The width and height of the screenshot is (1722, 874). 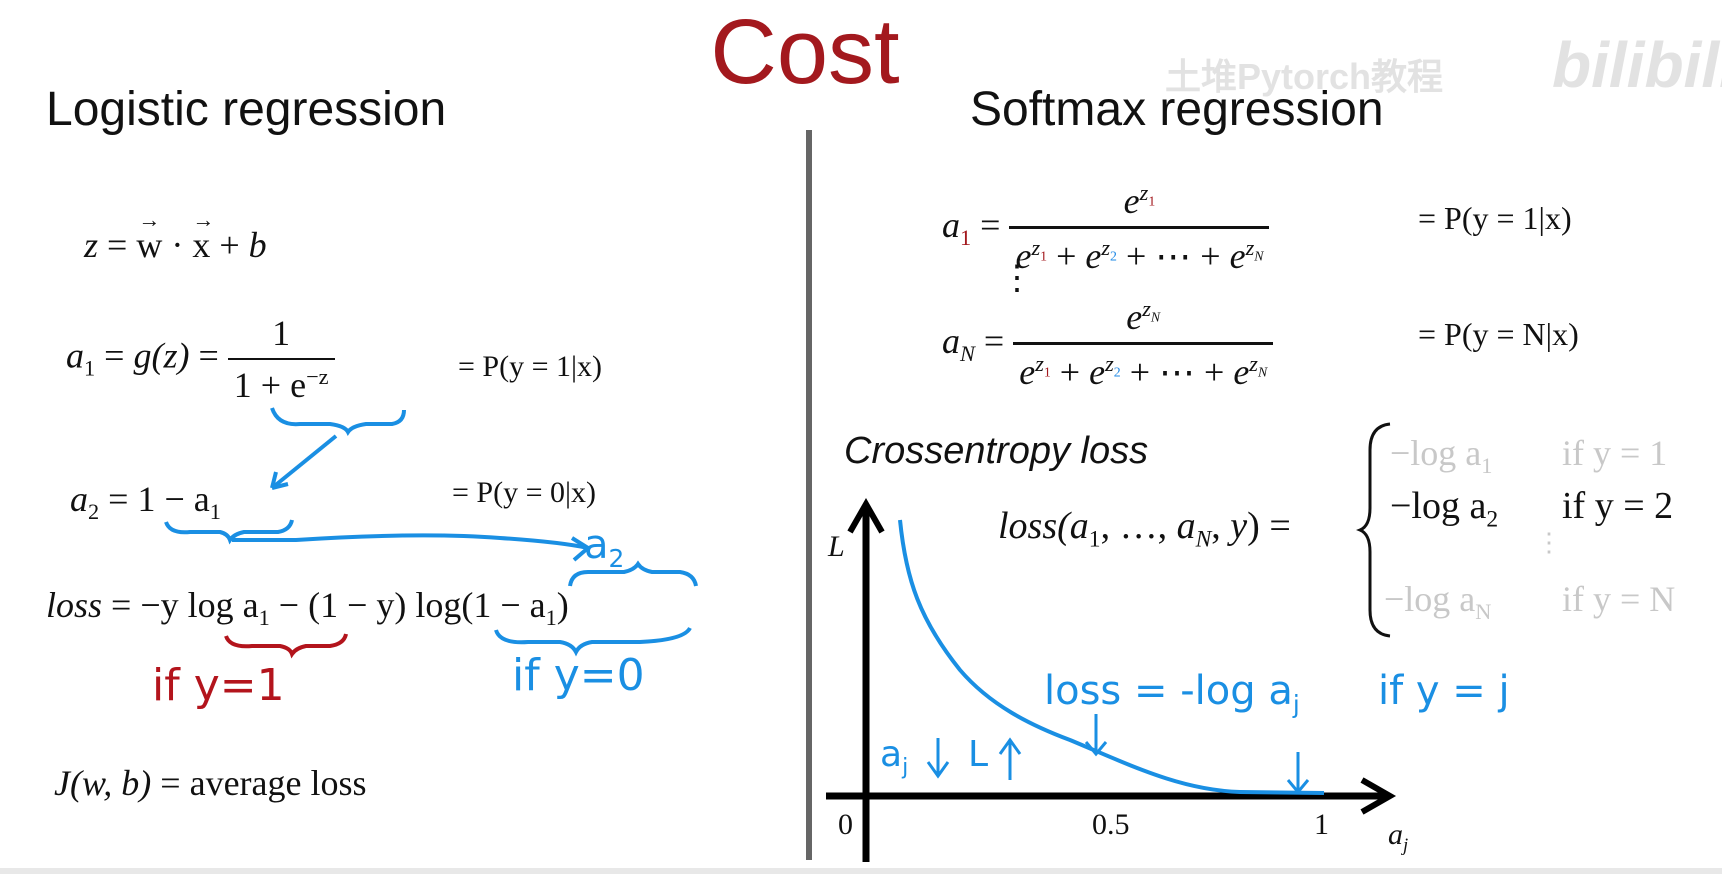 I want to click on crossentropy-label: Crossentropy loss, so click(x=996, y=451).